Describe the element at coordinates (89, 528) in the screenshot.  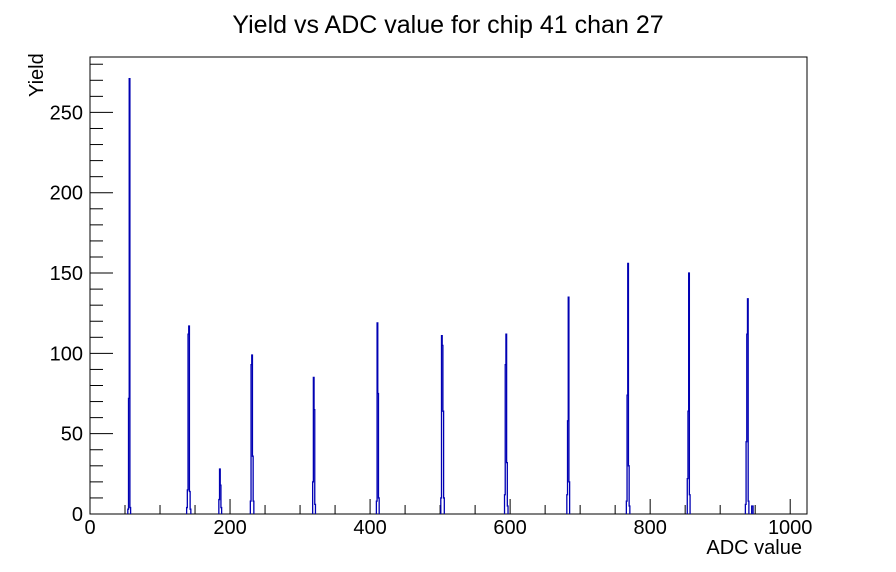
I see `x-tick-label: 0` at that location.